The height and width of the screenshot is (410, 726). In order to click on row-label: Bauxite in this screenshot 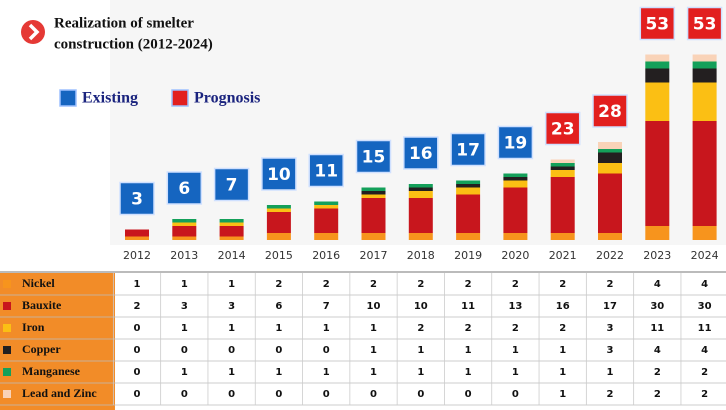, I will do `click(42, 305)`.